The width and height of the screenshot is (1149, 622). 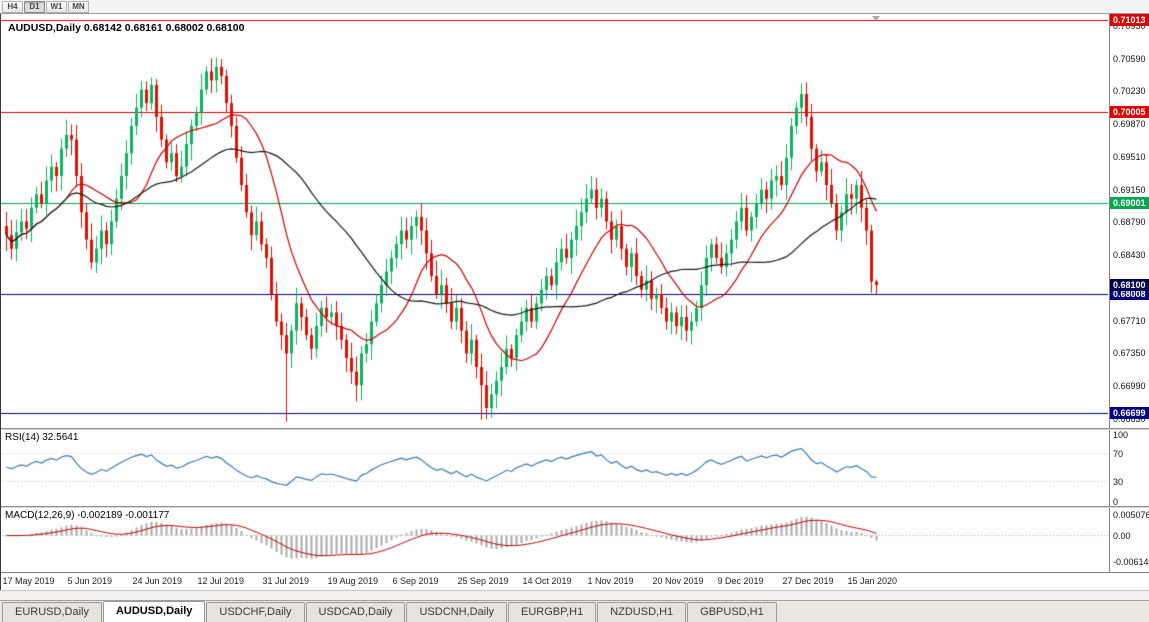 What do you see at coordinates (1129, 320) in the screenshot?
I see `price-axis-tick: 0.67710` at bounding box center [1129, 320].